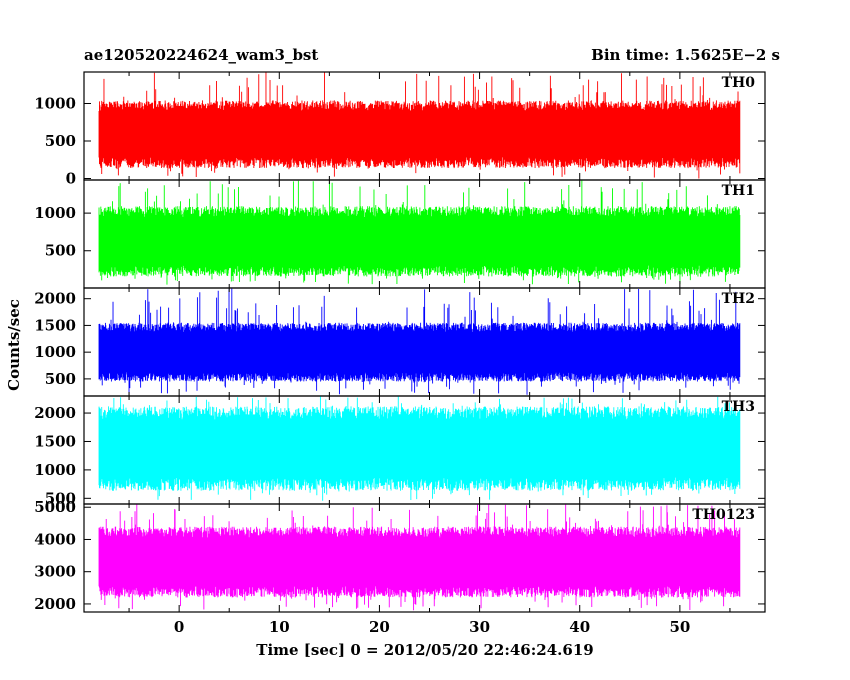 Image resolution: width=850 pixels, height=680 pixels. I want to click on panel-label-th1: TH1, so click(738, 191).